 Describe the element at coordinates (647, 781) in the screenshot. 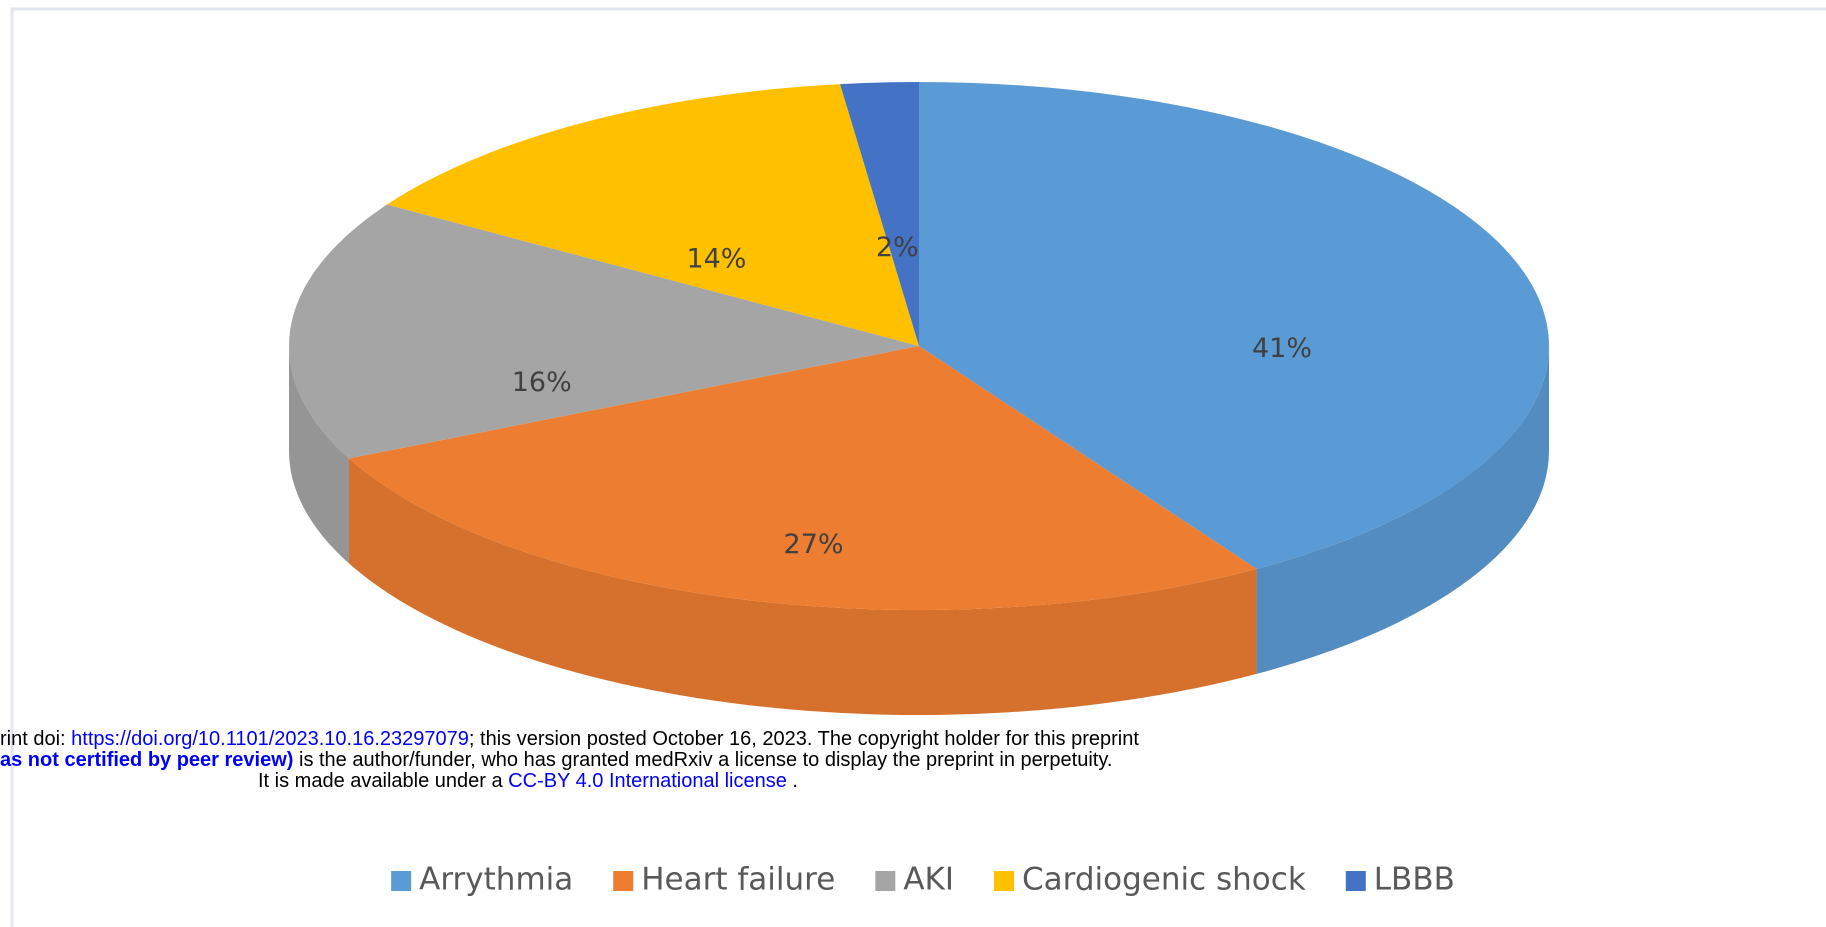

I see `watermark-text: CC-BY 4.0 International license` at that location.